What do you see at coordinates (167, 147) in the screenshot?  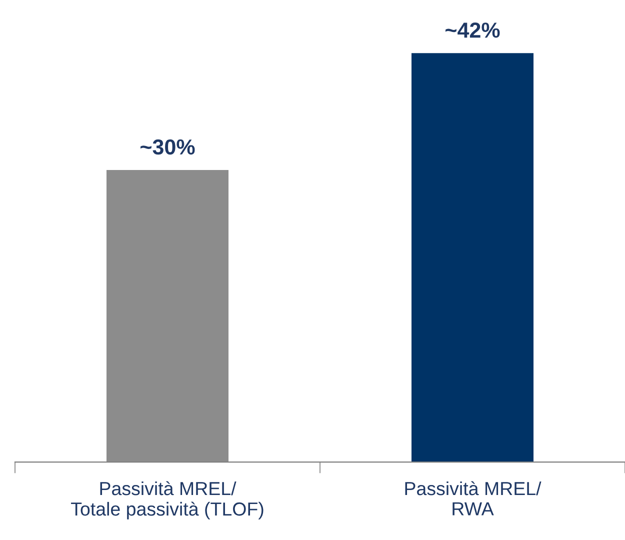 I see `data-label: ~30%` at bounding box center [167, 147].